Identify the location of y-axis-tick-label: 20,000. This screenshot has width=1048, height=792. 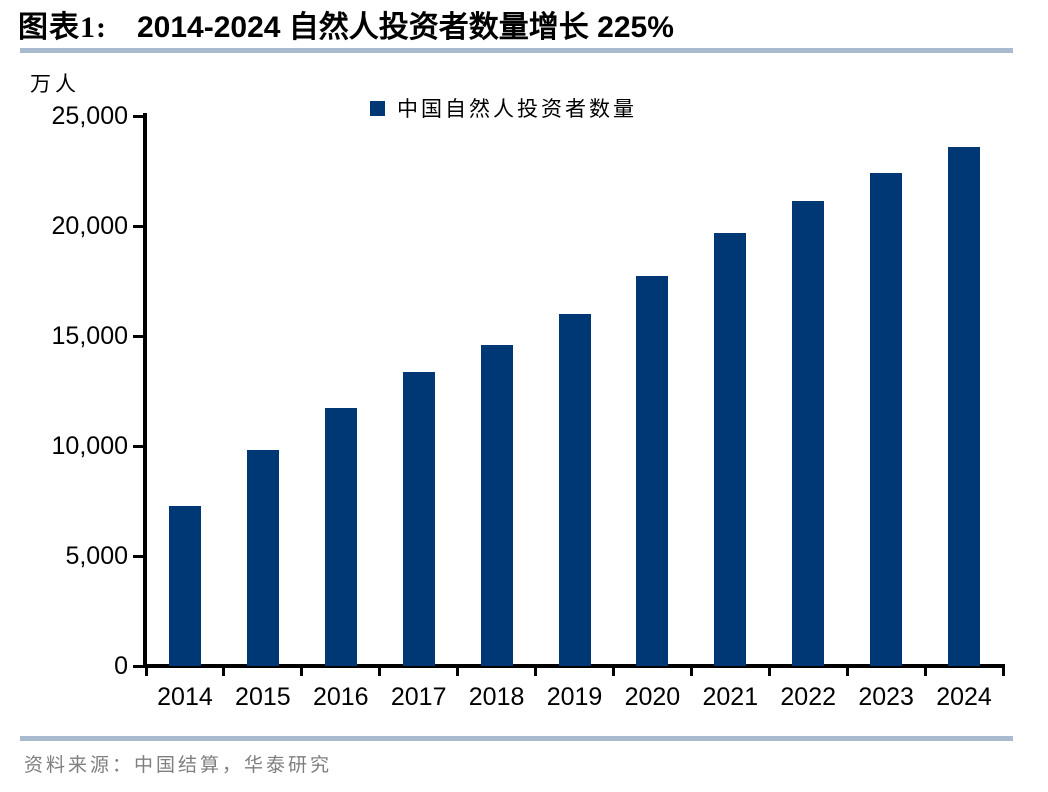
(89, 226).